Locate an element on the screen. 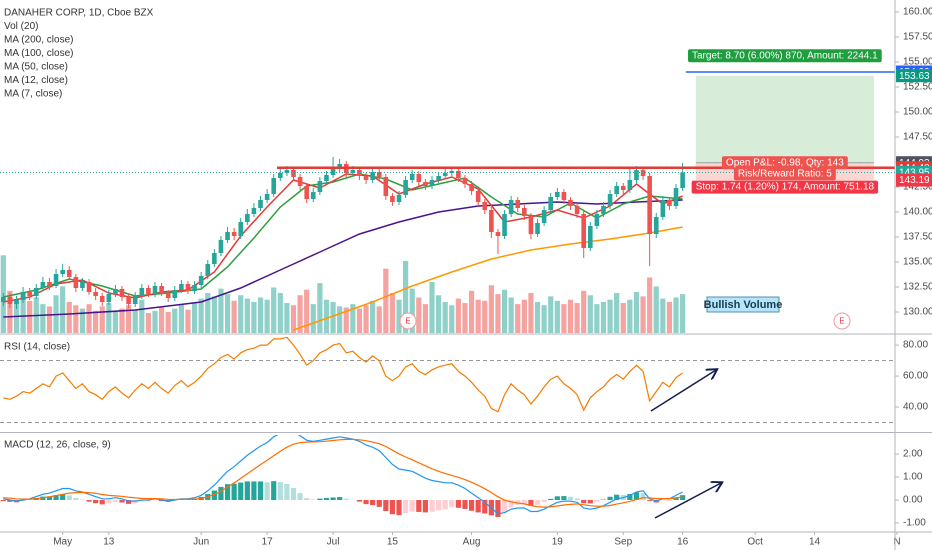 This screenshot has width=932, height=550. price-label: 143.95 is located at coordinates (914, 173).